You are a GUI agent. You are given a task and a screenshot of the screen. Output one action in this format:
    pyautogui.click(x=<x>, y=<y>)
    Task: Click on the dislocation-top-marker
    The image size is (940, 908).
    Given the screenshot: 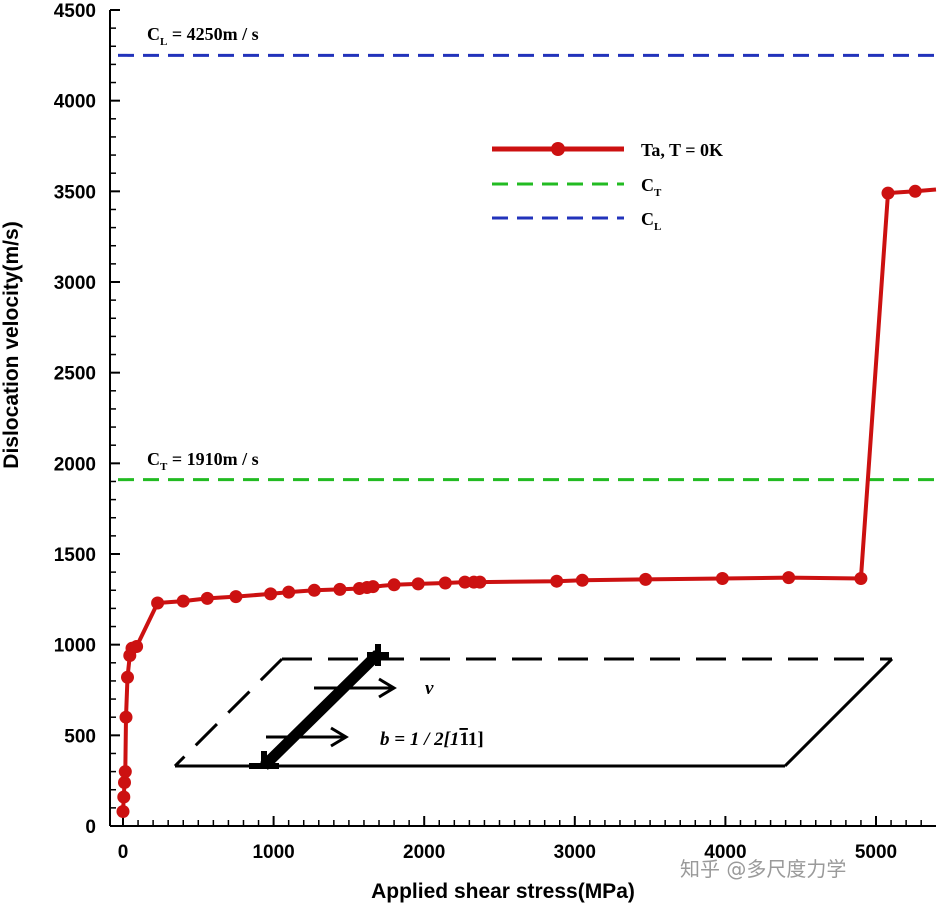 What is the action you would take?
    pyautogui.click(x=378, y=655)
    